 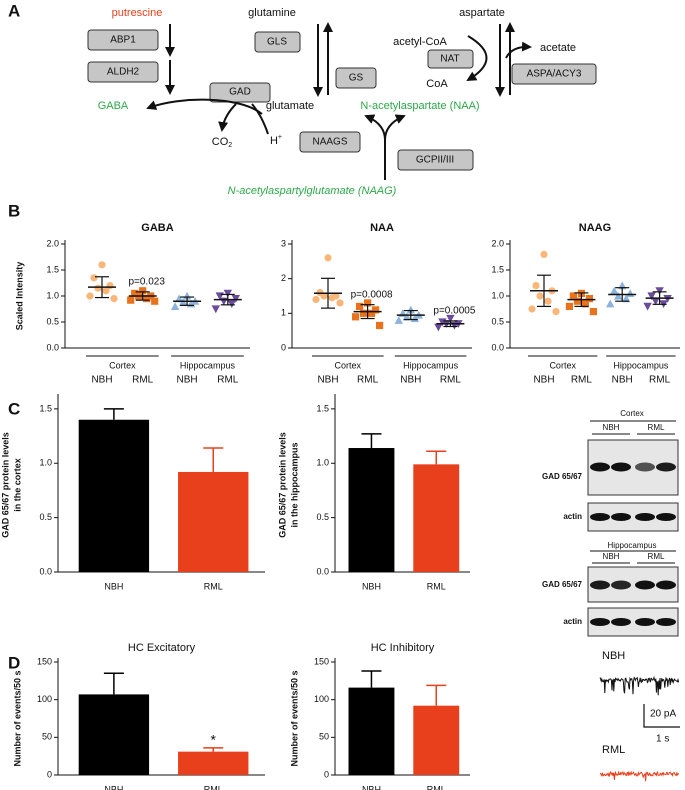 I want to click on blot-region: Hippocampus, so click(x=632, y=545).